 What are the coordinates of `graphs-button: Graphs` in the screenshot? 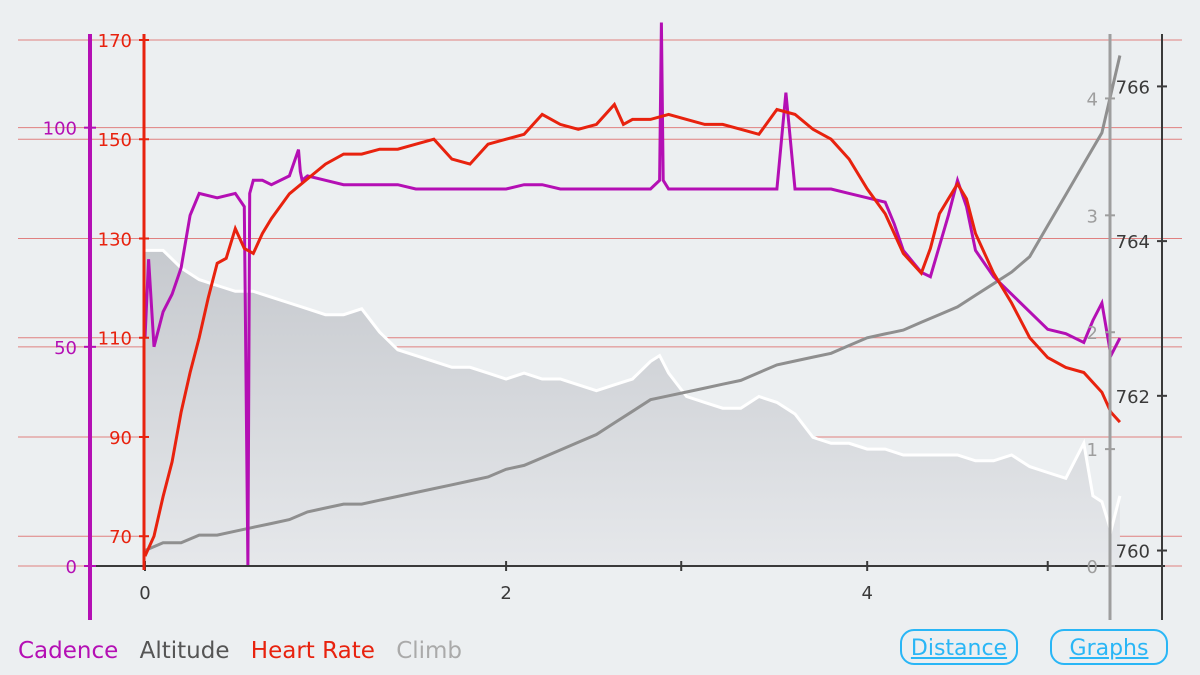 It's located at (1109, 647).